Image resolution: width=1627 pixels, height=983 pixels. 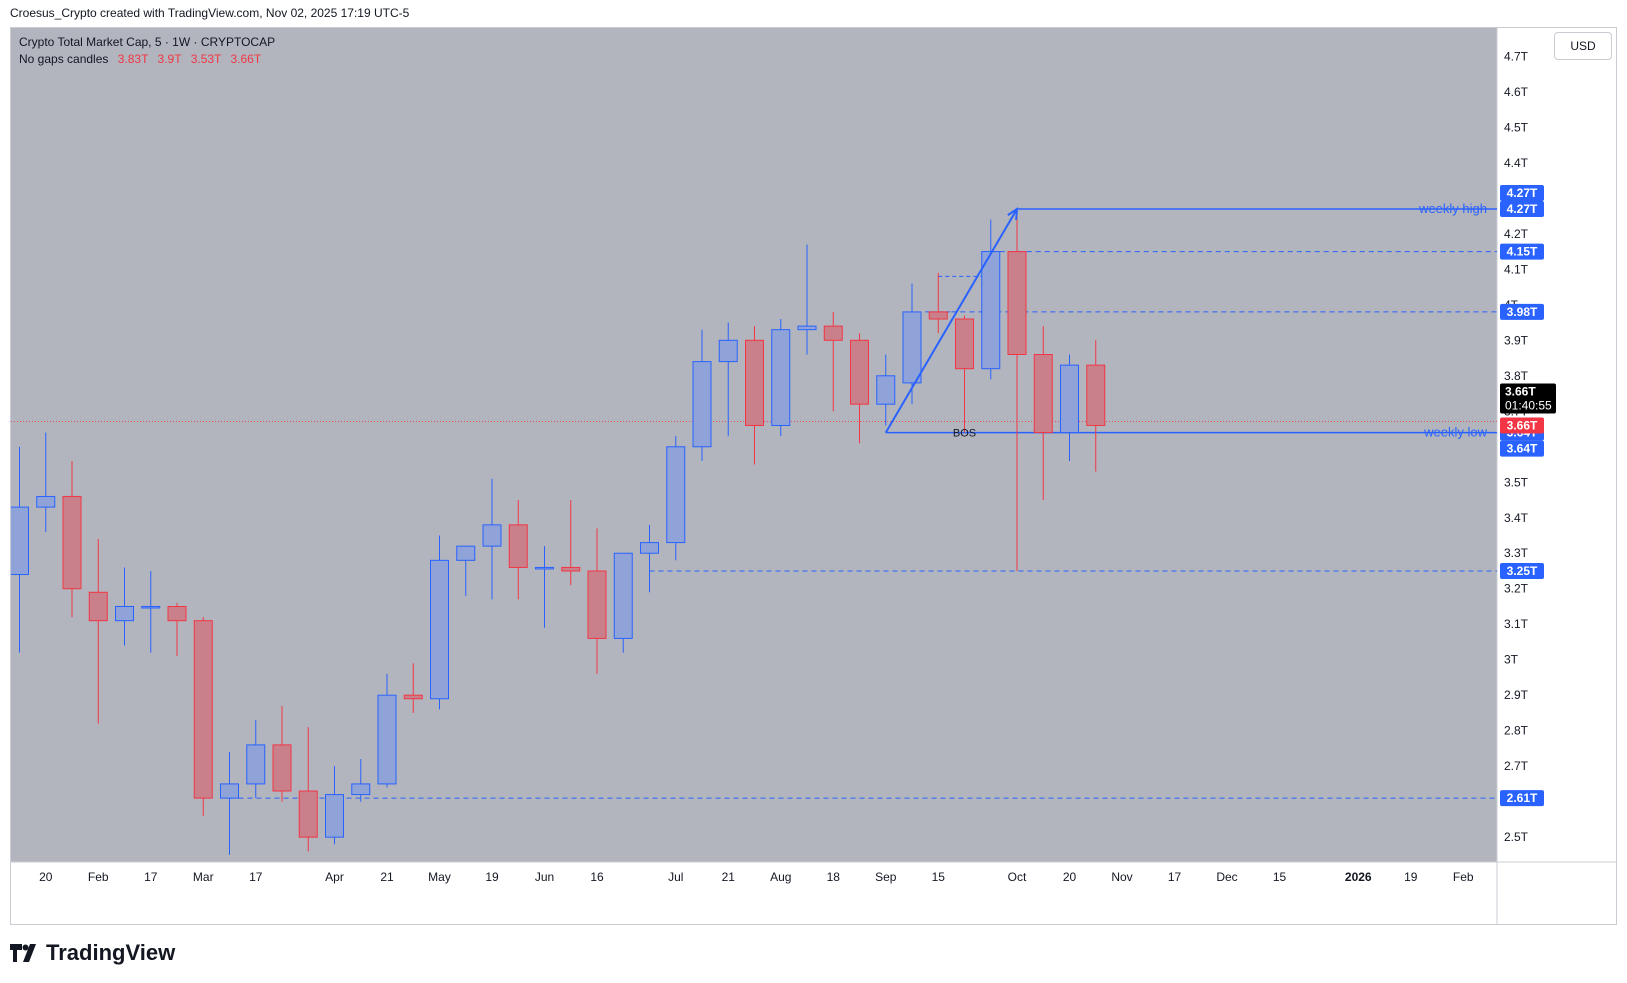 What do you see at coordinates (1516, 234) in the screenshot?
I see `price-tick-label: 4.2T` at bounding box center [1516, 234].